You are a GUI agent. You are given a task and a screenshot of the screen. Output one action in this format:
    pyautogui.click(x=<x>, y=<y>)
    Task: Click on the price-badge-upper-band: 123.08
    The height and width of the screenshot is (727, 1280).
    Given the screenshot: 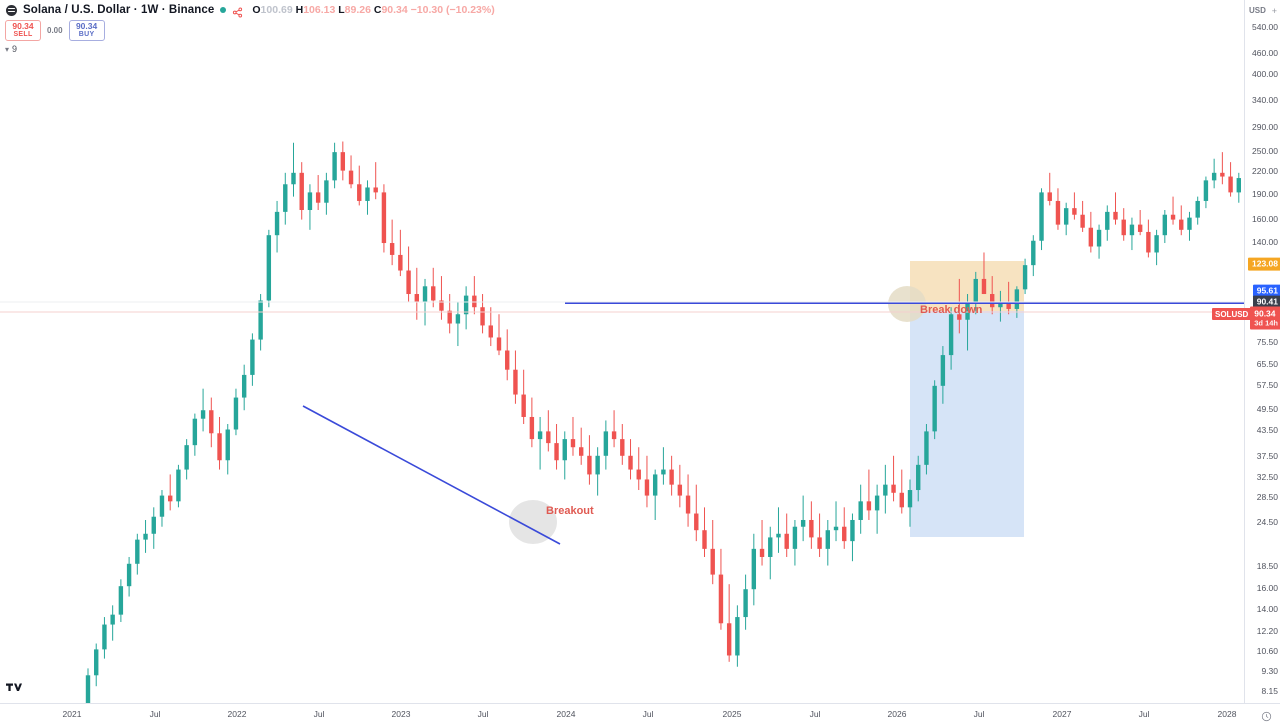 What is the action you would take?
    pyautogui.click(x=1264, y=264)
    